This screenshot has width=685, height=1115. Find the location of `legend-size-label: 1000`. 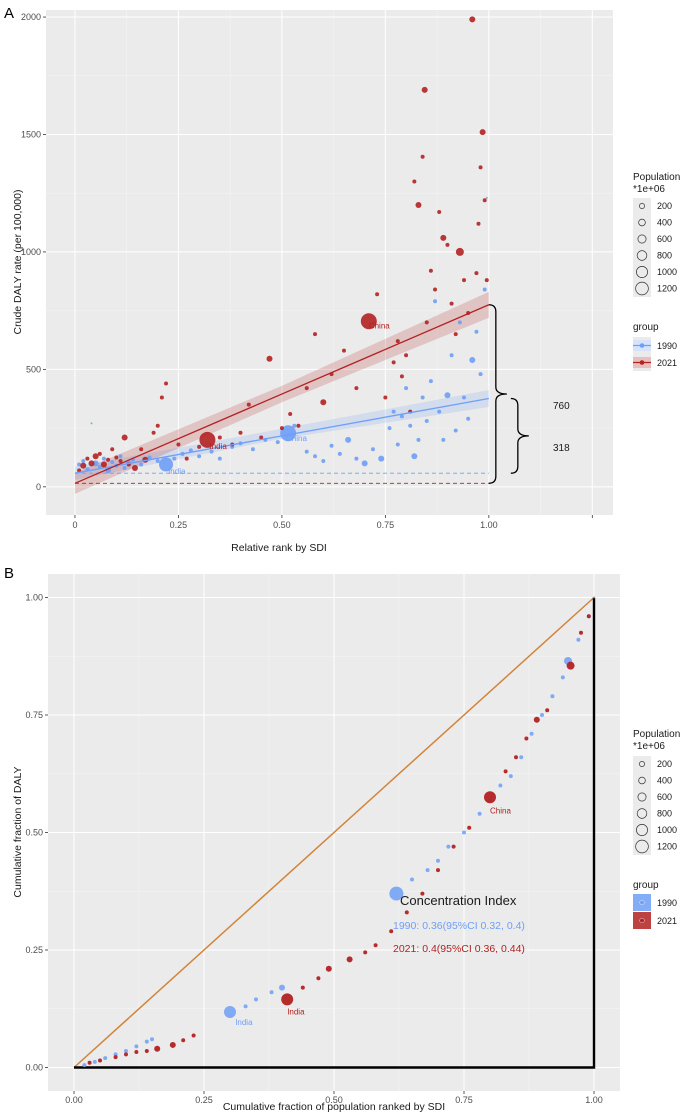

legend-size-label: 1000 is located at coordinates (667, 272).